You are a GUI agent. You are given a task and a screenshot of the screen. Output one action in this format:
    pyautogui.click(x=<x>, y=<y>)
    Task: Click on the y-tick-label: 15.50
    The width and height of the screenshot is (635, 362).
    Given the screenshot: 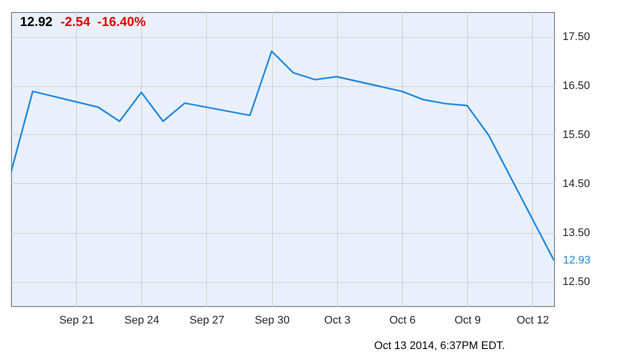 What is the action you would take?
    pyautogui.click(x=576, y=135)
    